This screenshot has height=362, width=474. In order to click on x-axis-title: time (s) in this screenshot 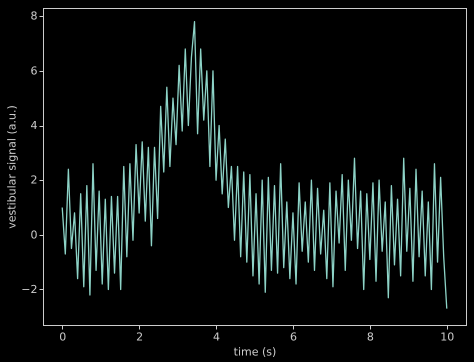, I will do `click(255, 352)`.